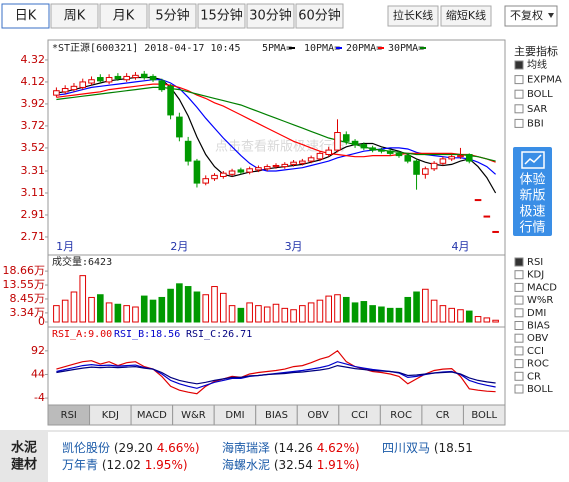 The height and width of the screenshot is (482, 569). I want to click on option-label: RSI, so click(535, 262).